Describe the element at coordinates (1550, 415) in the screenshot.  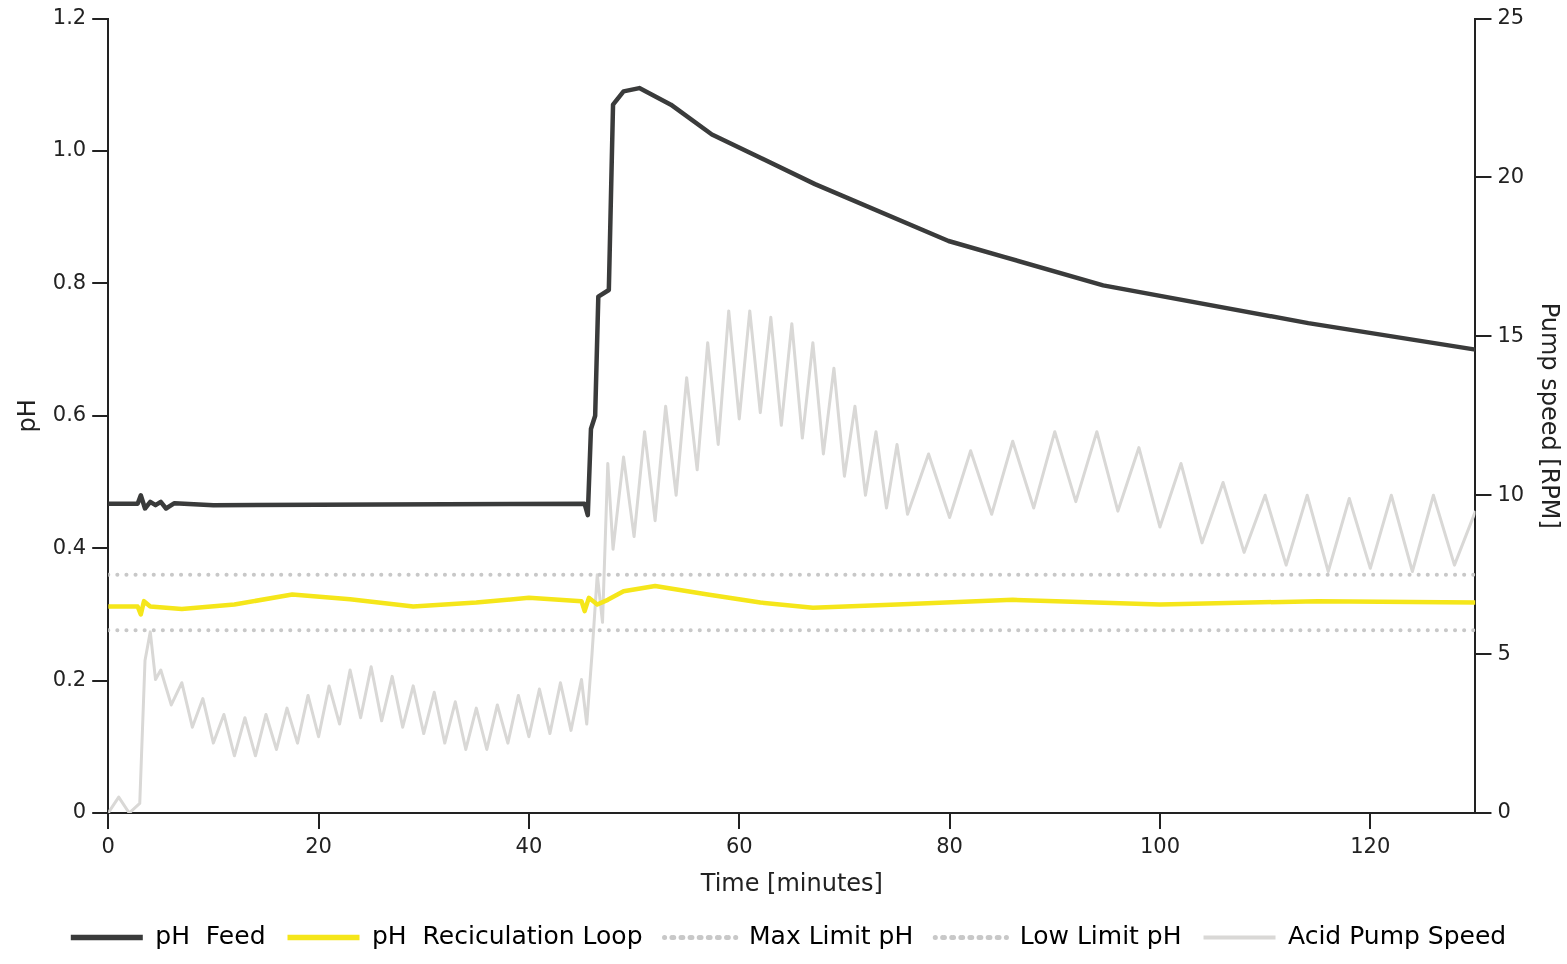
I see `y2-axis-title: Pump speed [RPM]` at that location.